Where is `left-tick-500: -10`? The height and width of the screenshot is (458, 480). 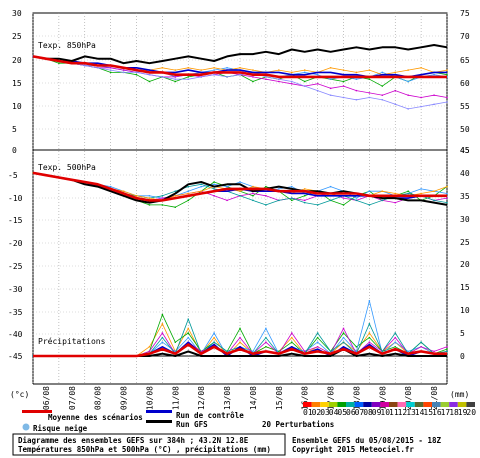
left-tick-500: -10 is located at coordinates (15, 198).